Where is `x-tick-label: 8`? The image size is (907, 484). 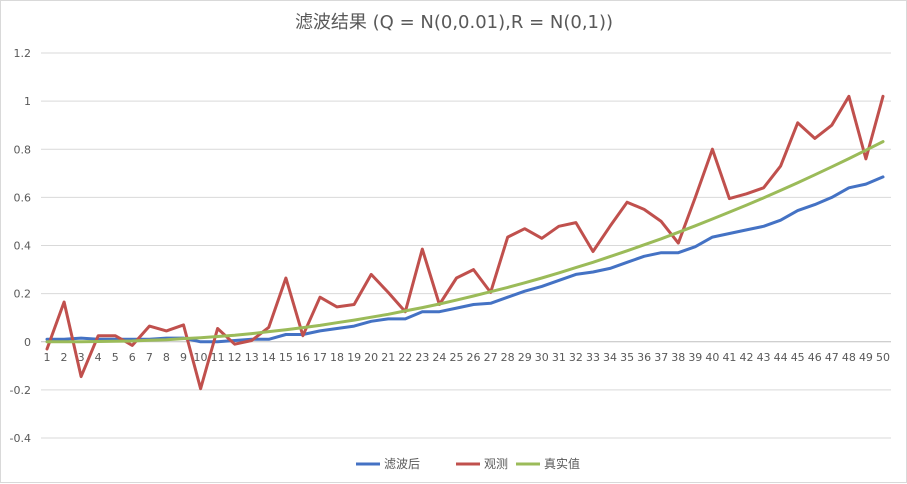 x-tick-label: 8 is located at coordinates (166, 357).